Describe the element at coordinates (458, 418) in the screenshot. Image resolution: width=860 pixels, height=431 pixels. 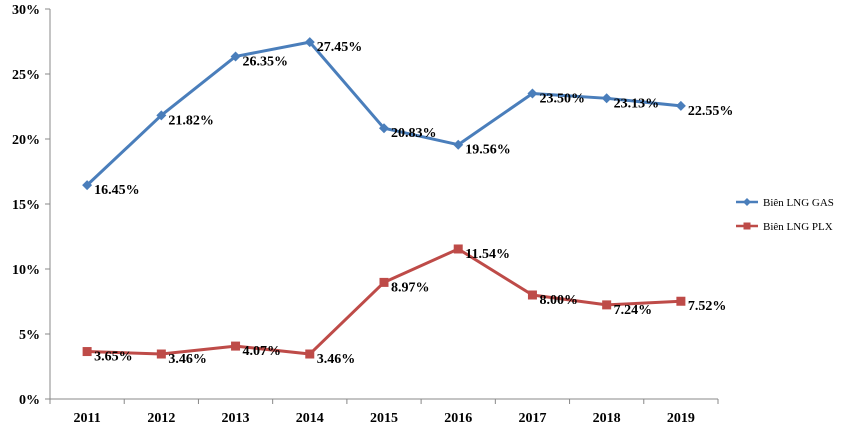
I see `x-tick-label: 2016` at that location.